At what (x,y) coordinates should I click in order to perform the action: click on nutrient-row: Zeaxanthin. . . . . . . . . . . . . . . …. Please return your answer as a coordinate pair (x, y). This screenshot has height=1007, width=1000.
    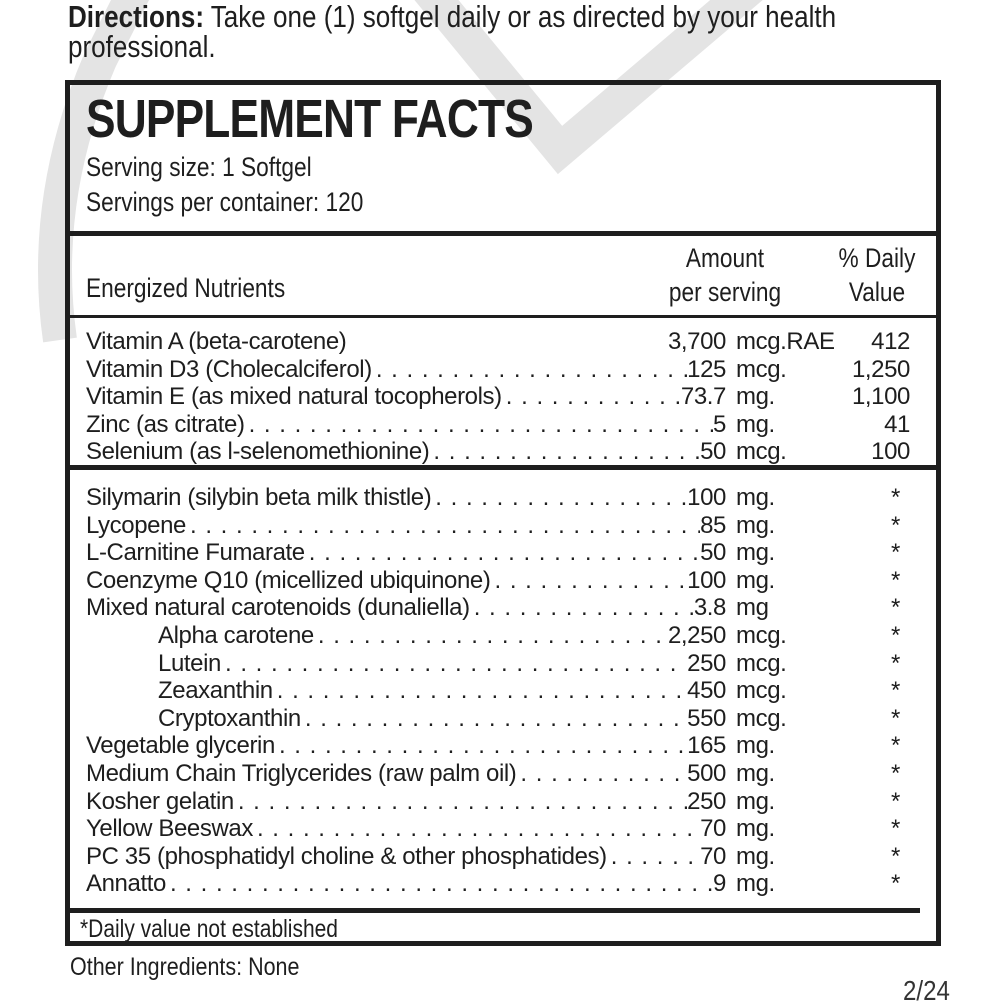
    Looking at the image, I should click on (506, 690).